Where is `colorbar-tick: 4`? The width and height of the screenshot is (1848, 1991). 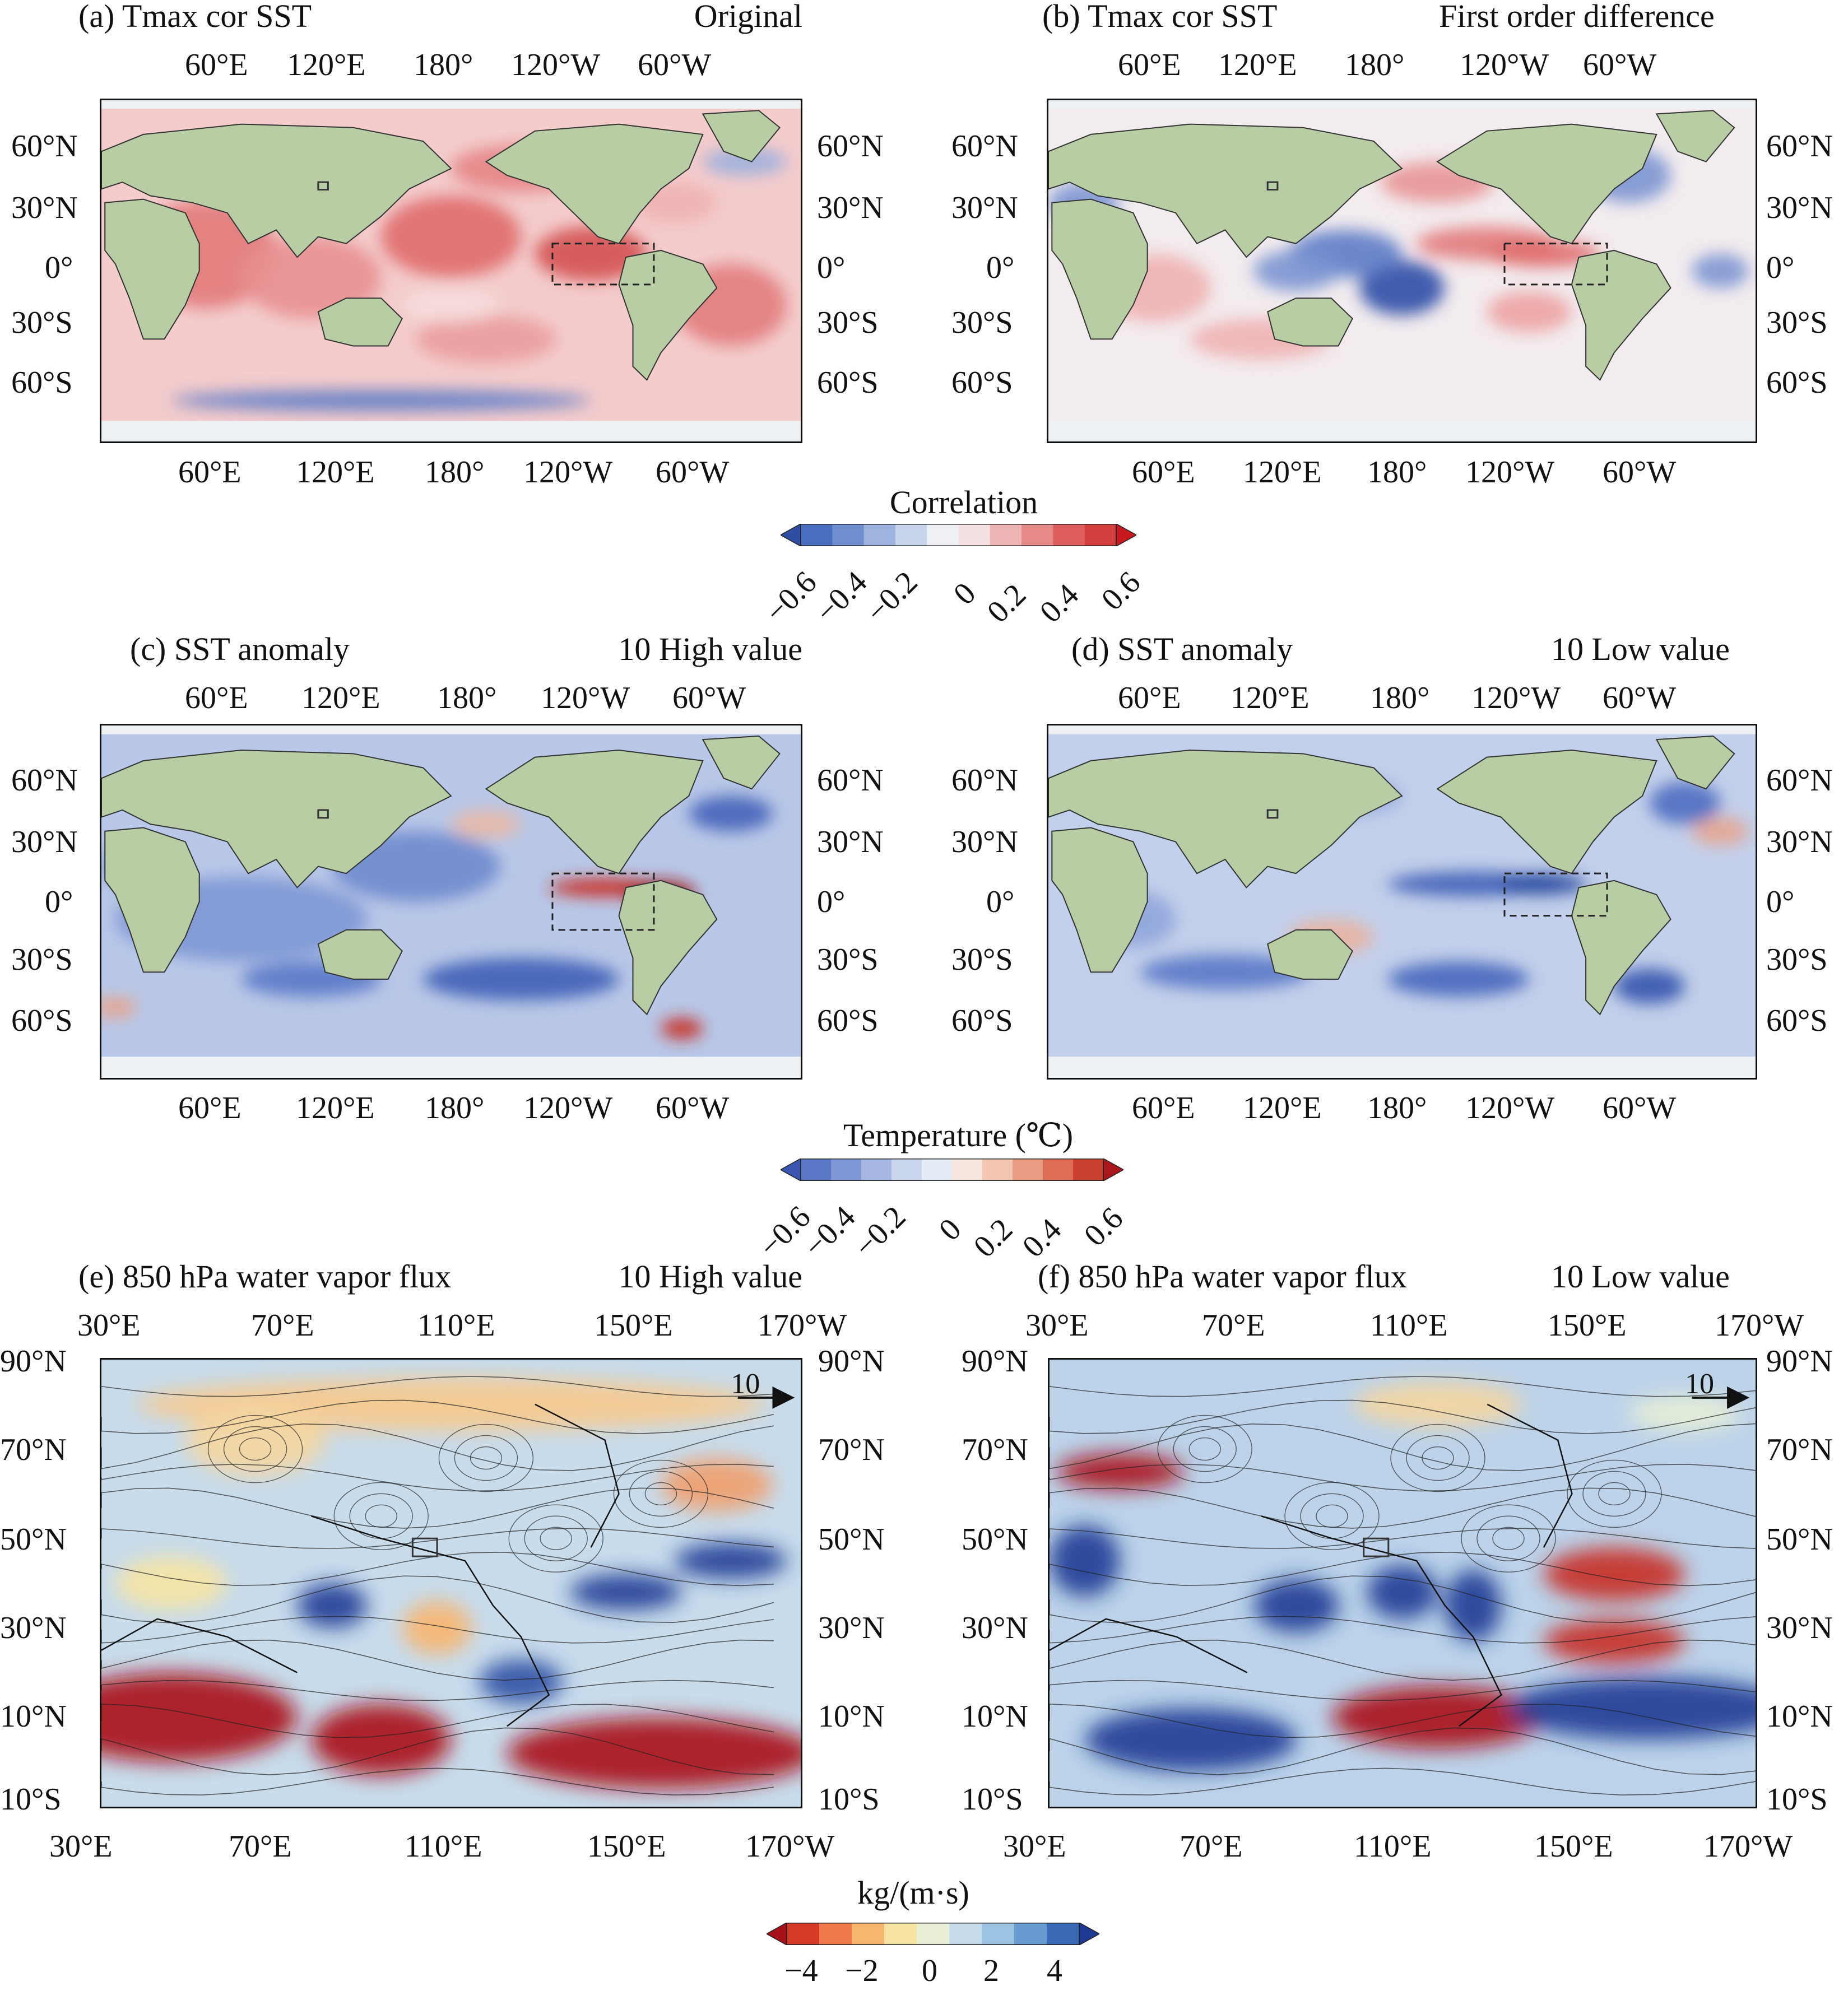 colorbar-tick: 4 is located at coordinates (1054, 1971).